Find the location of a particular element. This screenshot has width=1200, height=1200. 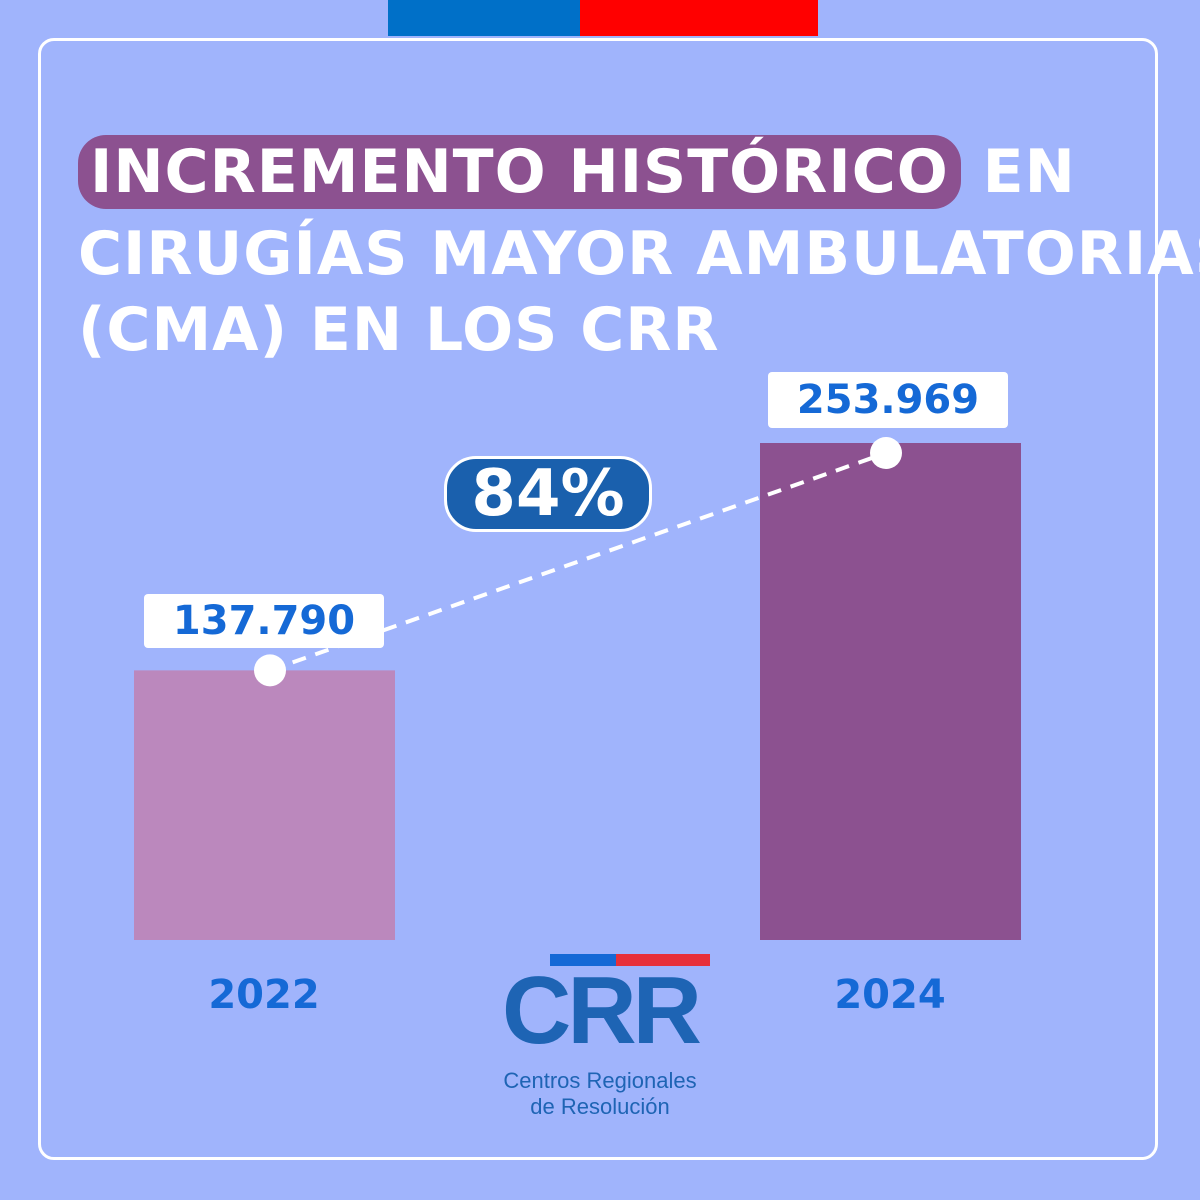

point-2024 is located at coordinates (886, 453).